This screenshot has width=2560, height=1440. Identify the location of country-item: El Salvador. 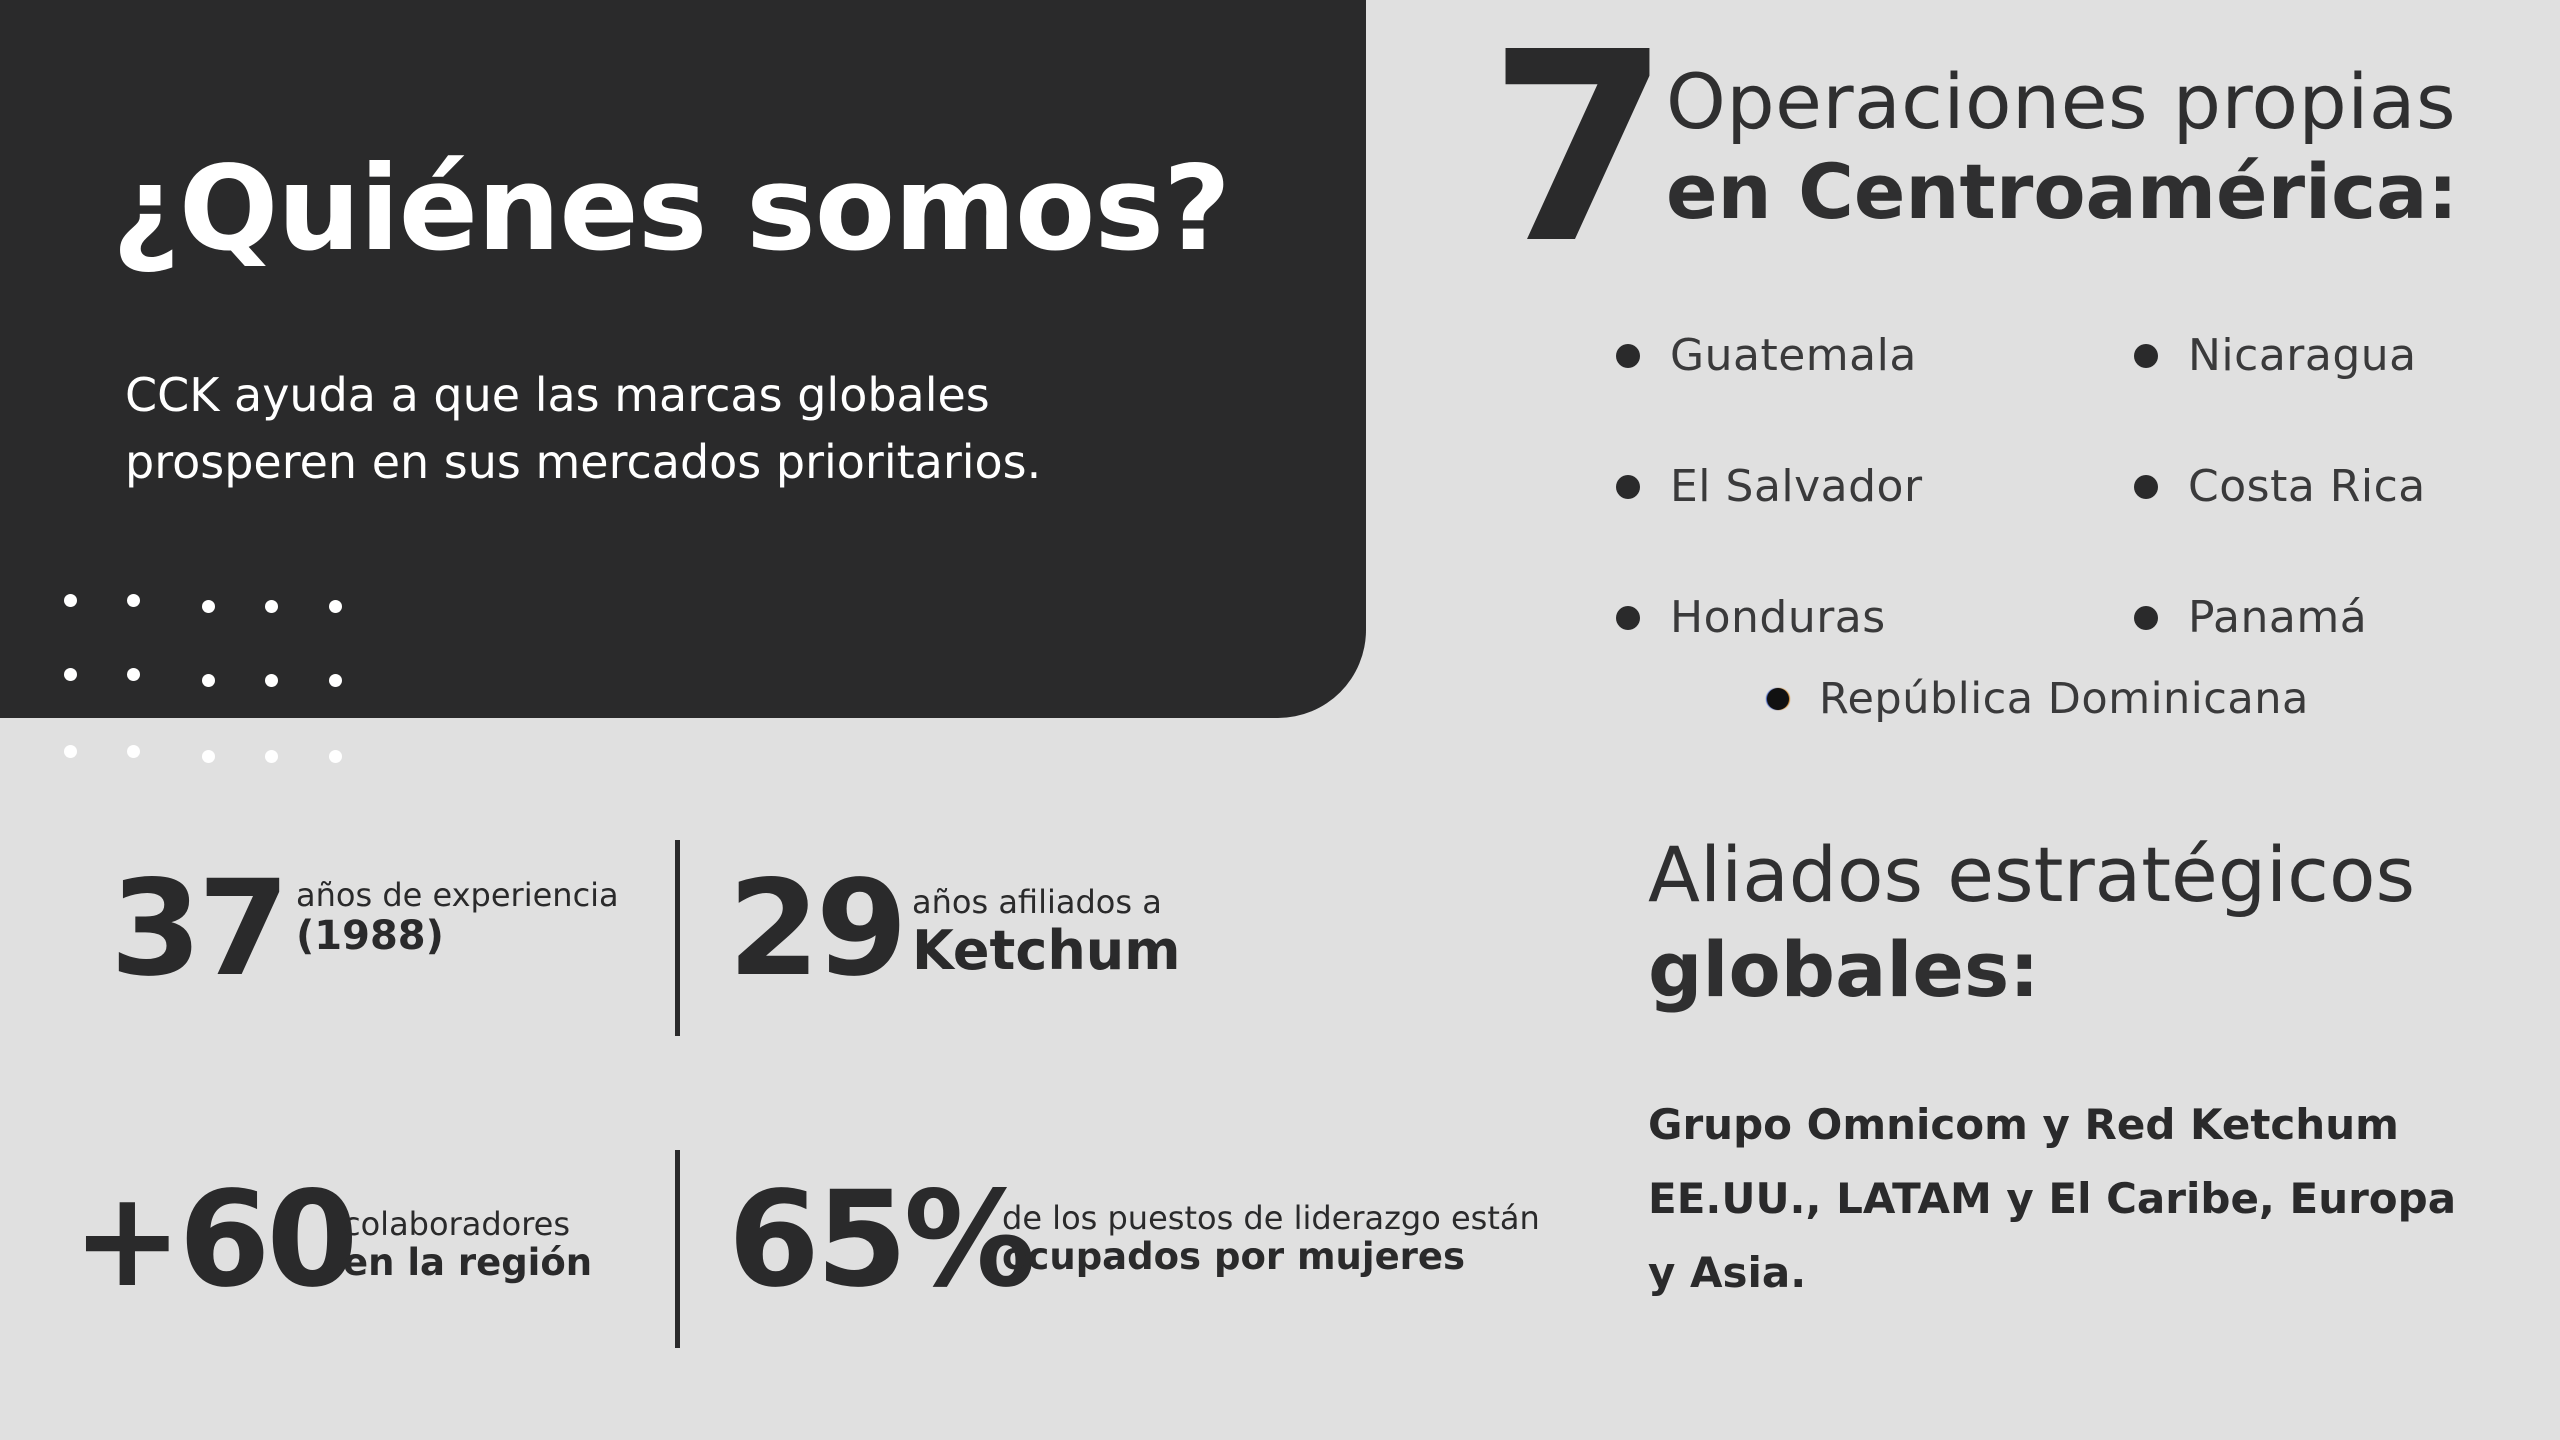
(1769, 486).